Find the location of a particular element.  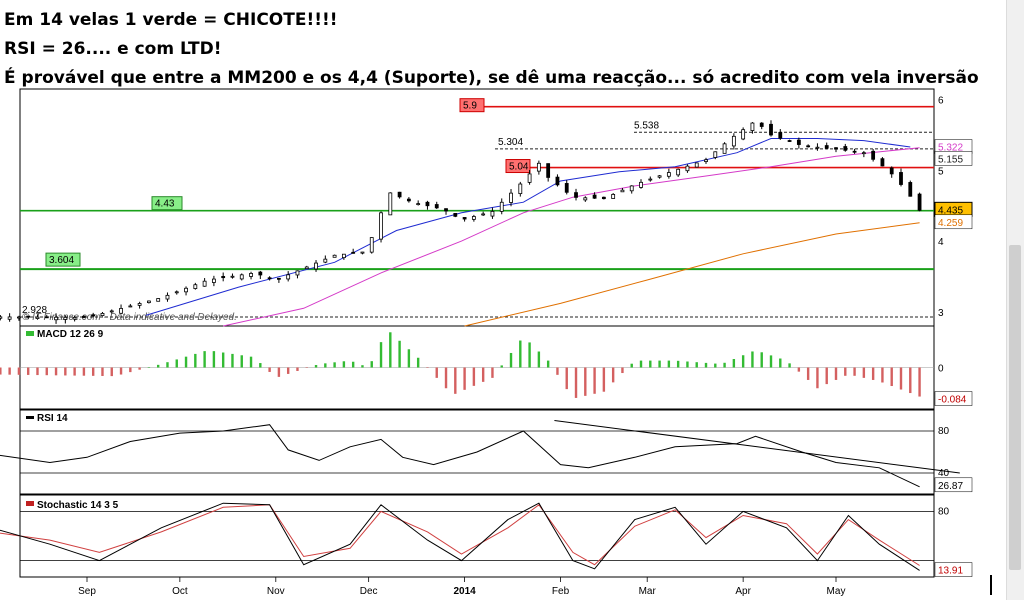

annotation-line-1: Em 14 velas 1 verde = CHICOTE!!!! is located at coordinates (171, 20).